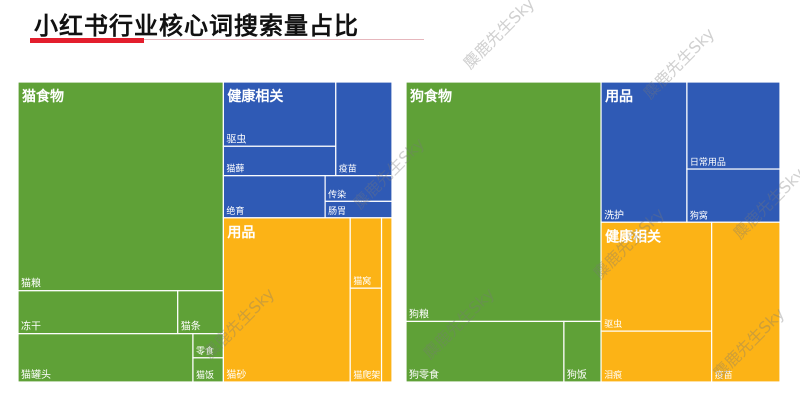 This screenshot has height=401, width=800. What do you see at coordinates (337, 211) in the screenshot?
I see `cell-label: 肠胃` at bounding box center [337, 211].